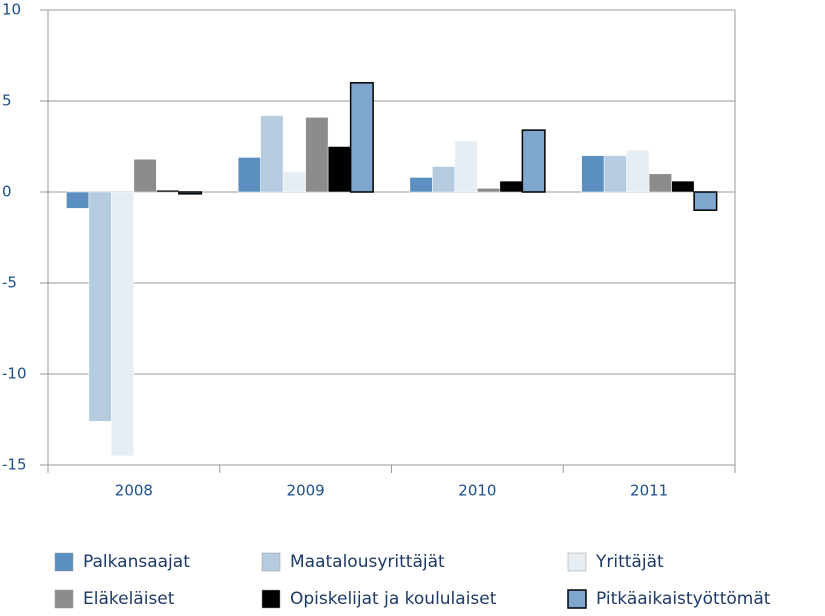 Image resolution: width=825 pixels, height=616 pixels. I want to click on x-tick-label: 2008, so click(134, 491).